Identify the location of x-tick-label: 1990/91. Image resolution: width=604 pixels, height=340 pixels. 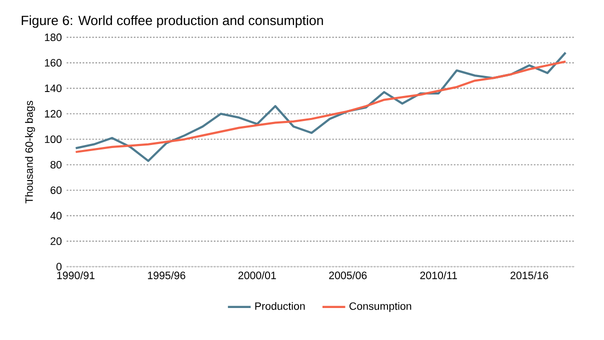
(75, 275).